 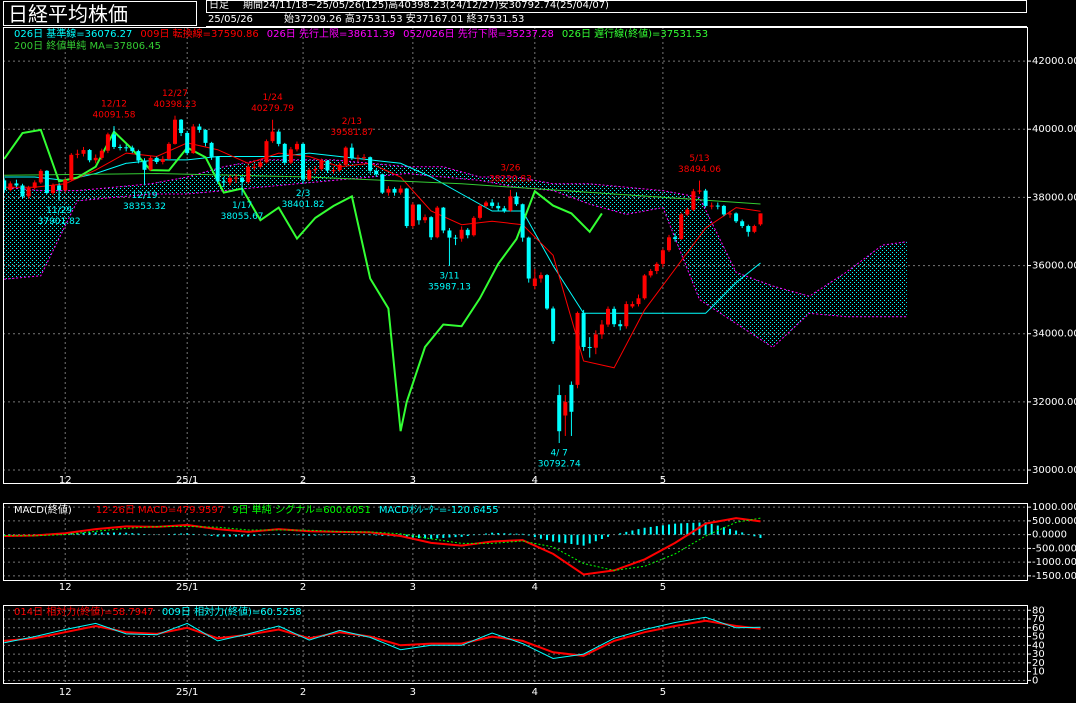 What do you see at coordinates (382, 638) in the screenshot?
I see `series-line` at bounding box center [382, 638].